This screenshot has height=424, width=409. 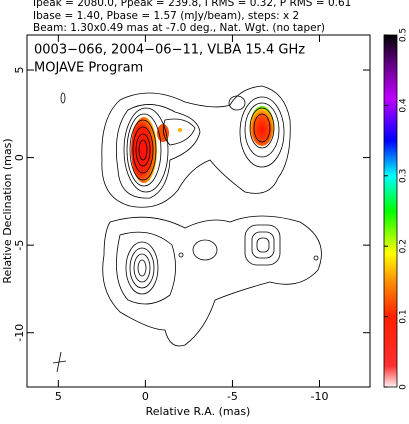 I want to click on x-tick-label: -10, so click(x=320, y=396).